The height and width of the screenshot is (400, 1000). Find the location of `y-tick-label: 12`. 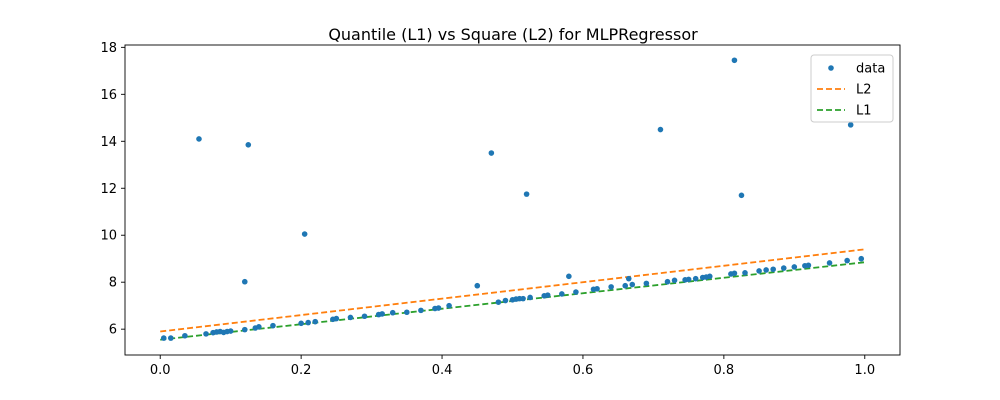

y-tick-label: 12 is located at coordinates (108, 189).